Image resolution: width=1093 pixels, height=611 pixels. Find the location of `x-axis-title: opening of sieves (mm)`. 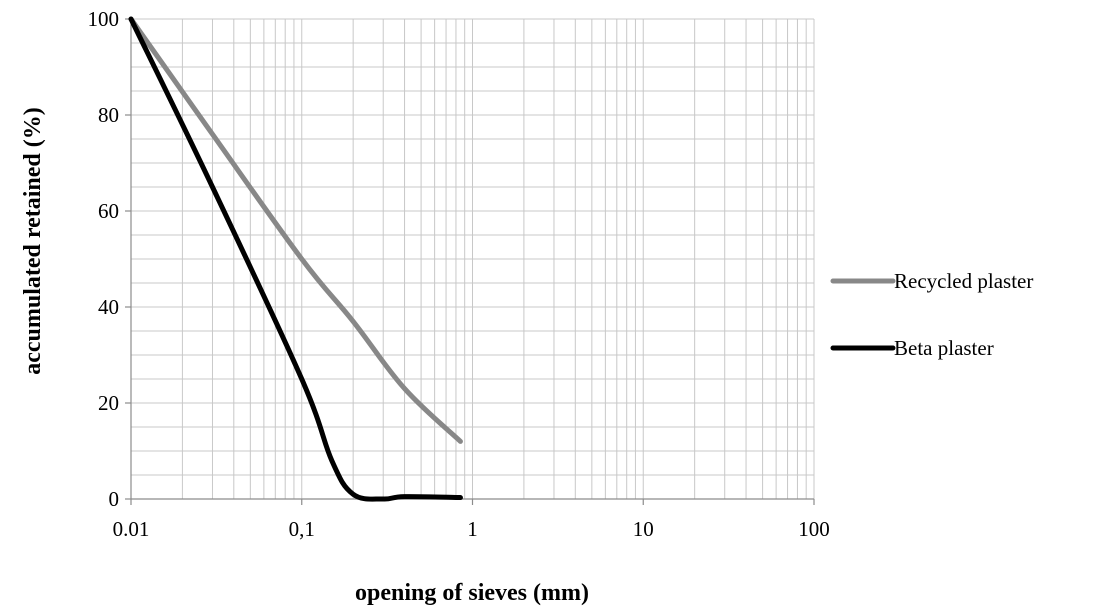

x-axis-title: opening of sieves (mm) is located at coordinates (472, 593).